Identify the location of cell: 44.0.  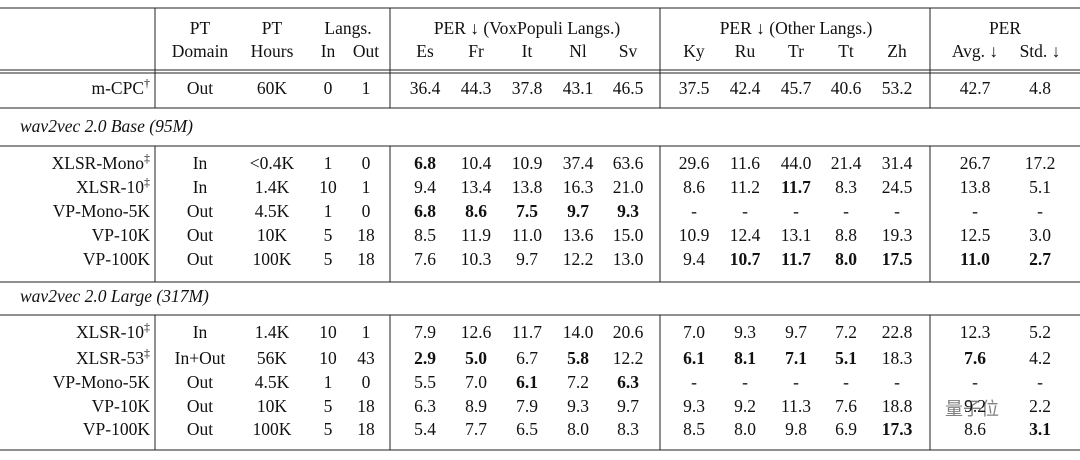
(796, 163).